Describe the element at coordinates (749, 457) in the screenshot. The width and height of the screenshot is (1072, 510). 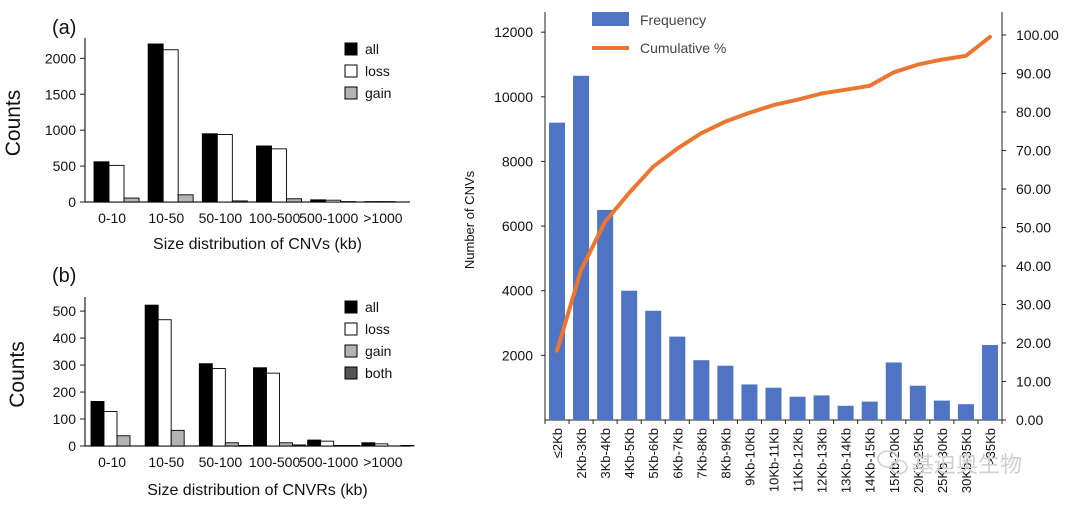
I see `x-tick-label: 9Kb-10Kb` at that location.